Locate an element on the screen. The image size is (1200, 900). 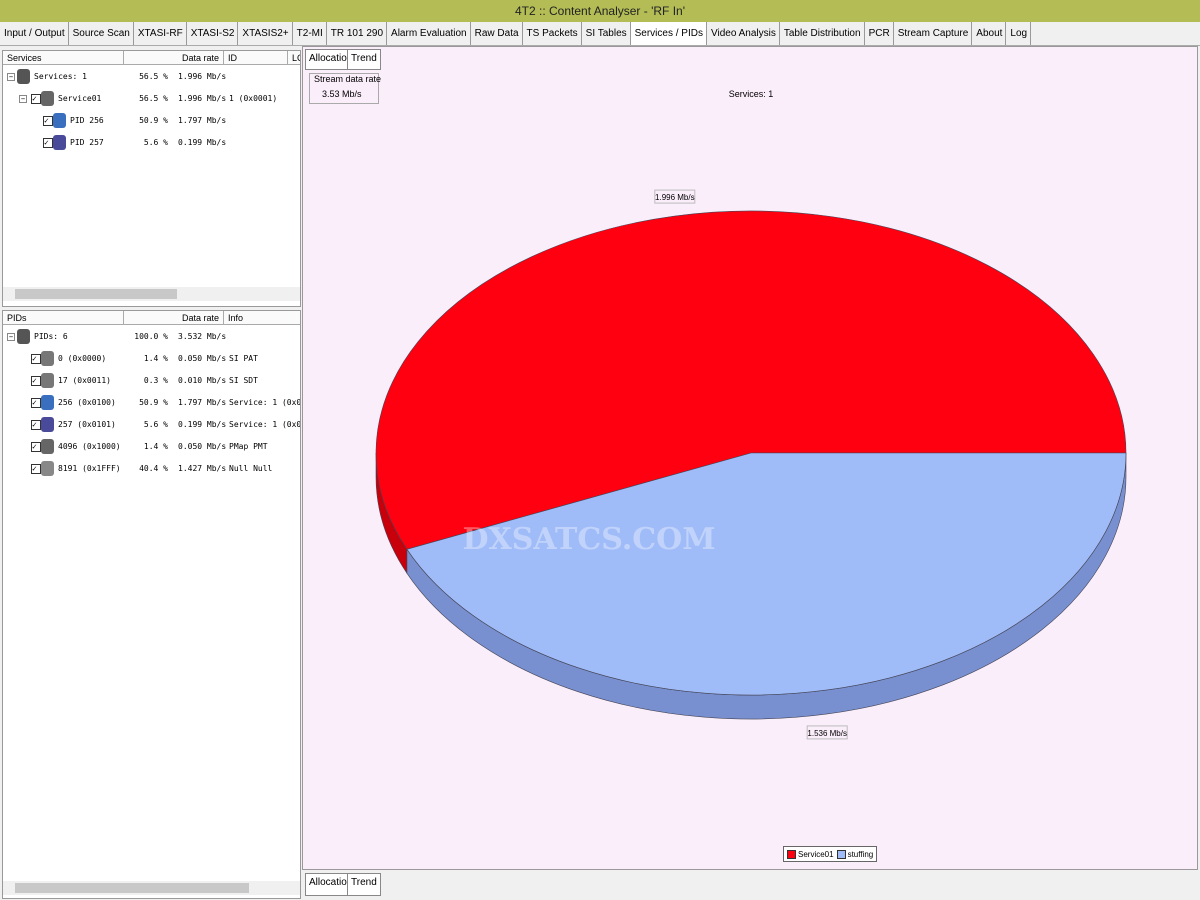
row-id: 1 (0x0001) is located at coordinates (253, 98).